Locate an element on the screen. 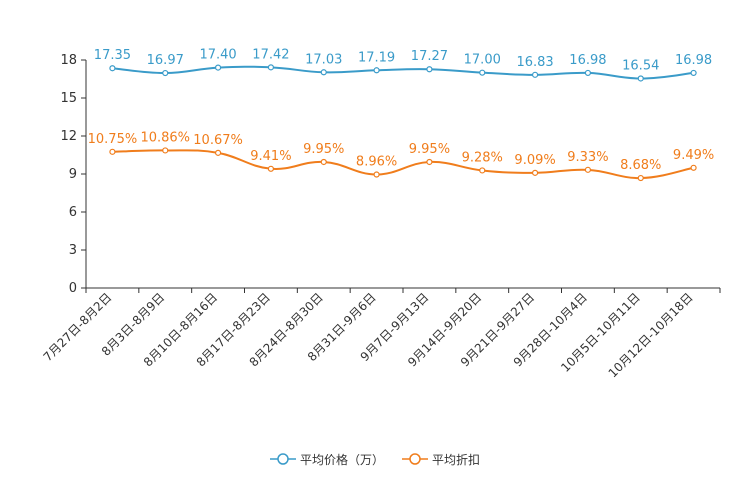 This screenshot has width=750, height=500. y-tick-label: 18 is located at coordinates (68, 60).